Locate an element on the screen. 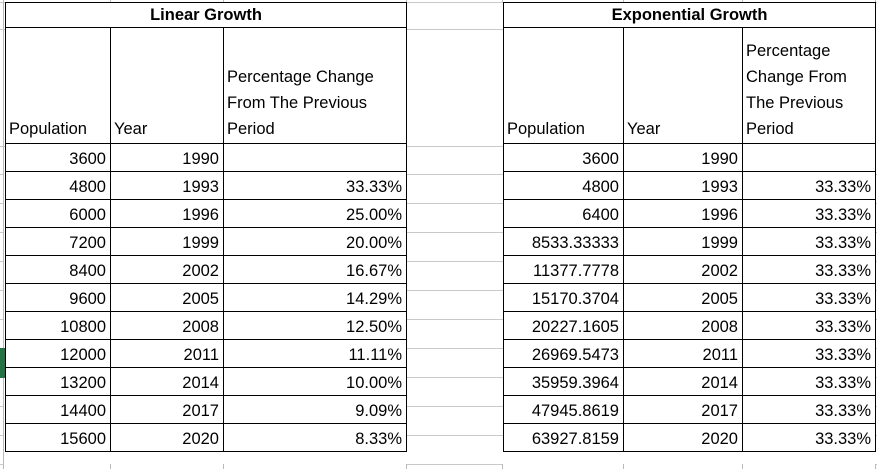 The image size is (877, 469). table-row: 35959.3964 2014 33.33% is located at coordinates (690, 381).